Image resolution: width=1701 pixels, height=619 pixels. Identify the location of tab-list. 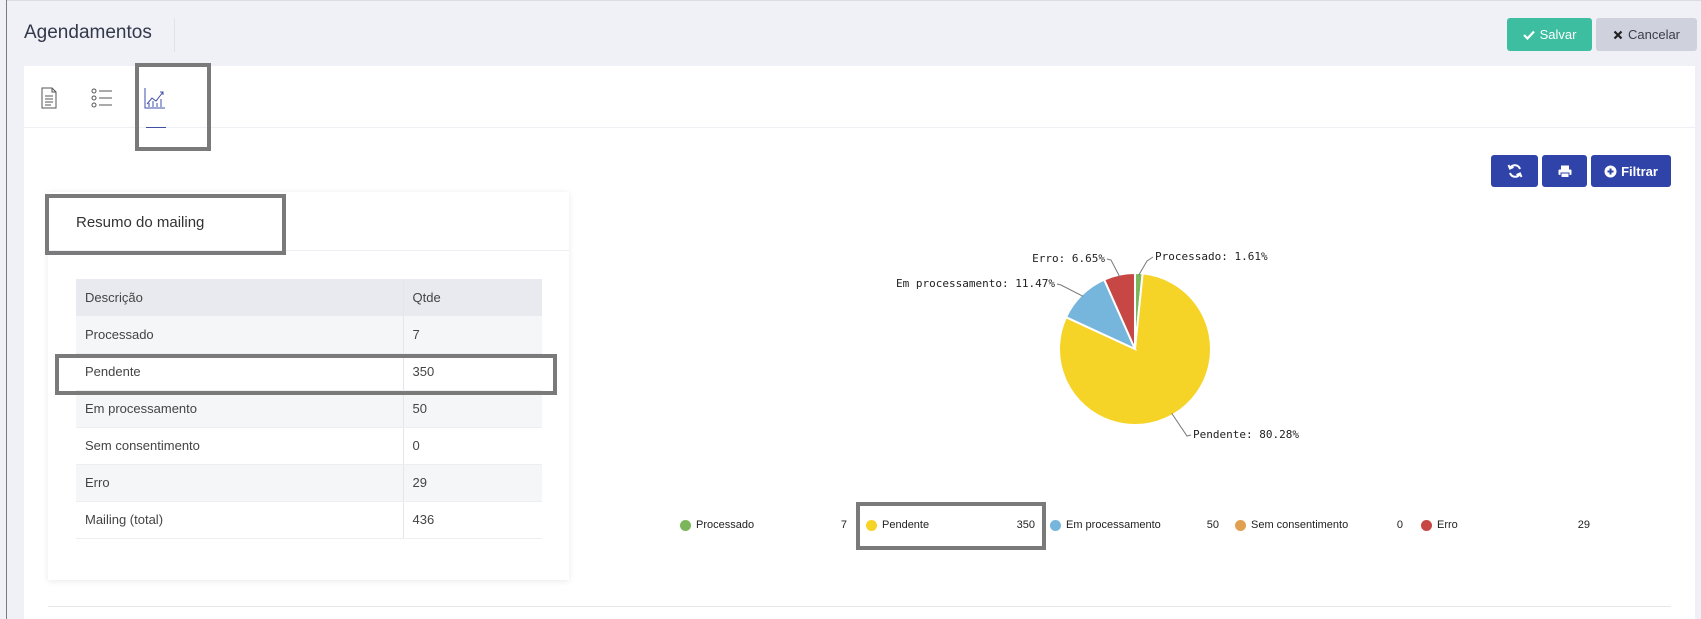
(102, 98).